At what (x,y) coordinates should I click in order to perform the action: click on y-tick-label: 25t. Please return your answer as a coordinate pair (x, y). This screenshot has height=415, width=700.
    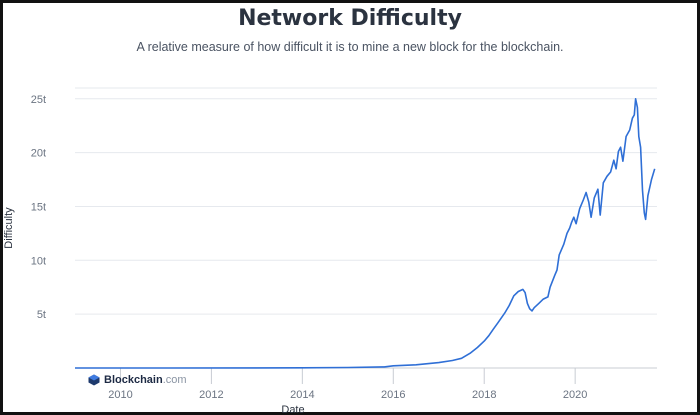
    Looking at the image, I should click on (38, 100).